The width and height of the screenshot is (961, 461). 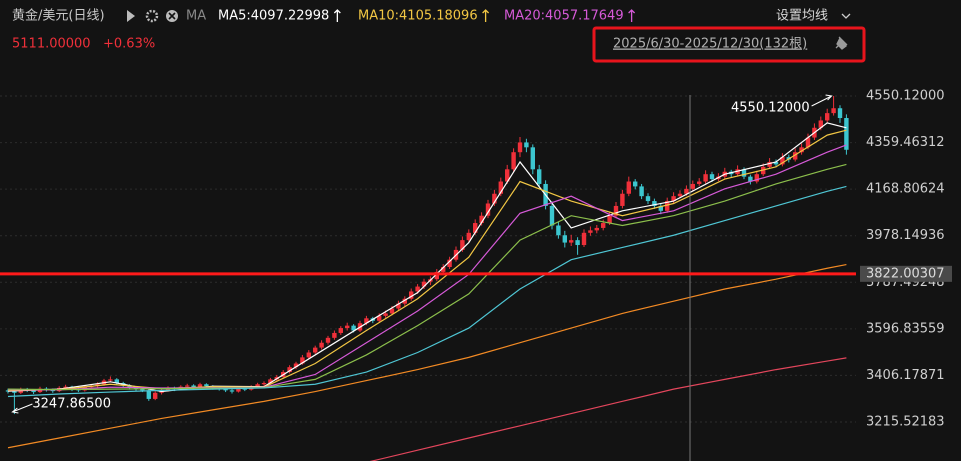 I want to click on gear-icon, so click(x=152, y=16).